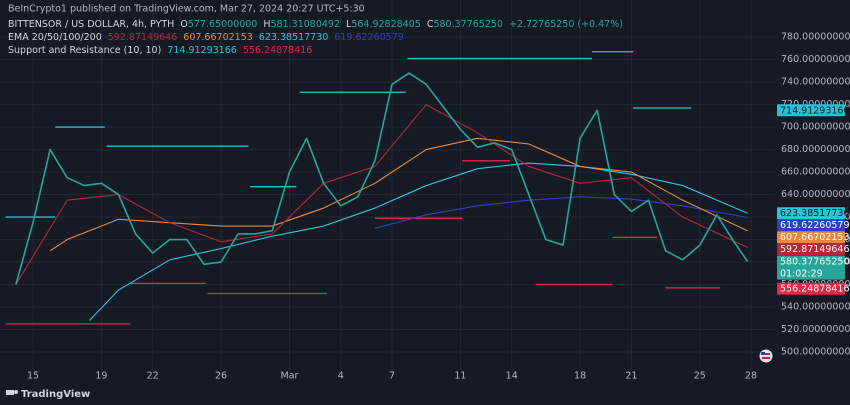 This screenshot has width=850, height=405. What do you see at coordinates (631, 376) in the screenshot?
I see `x-tick-label: 21` at bounding box center [631, 376].